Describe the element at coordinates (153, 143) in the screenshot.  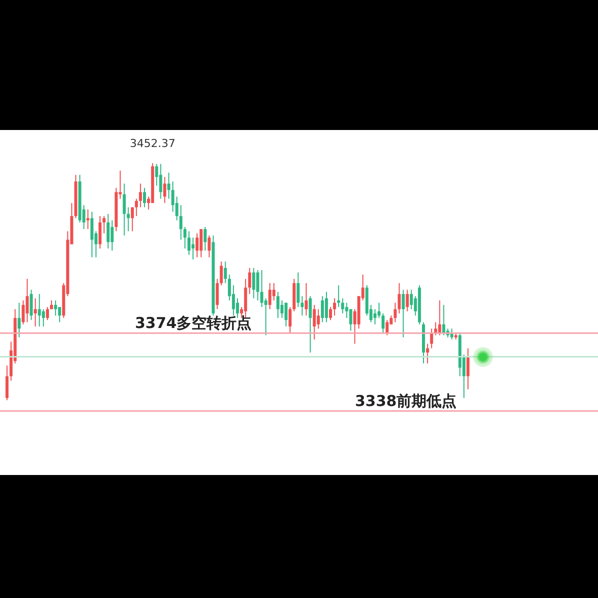
I see `annotation: 3452.37` at that location.